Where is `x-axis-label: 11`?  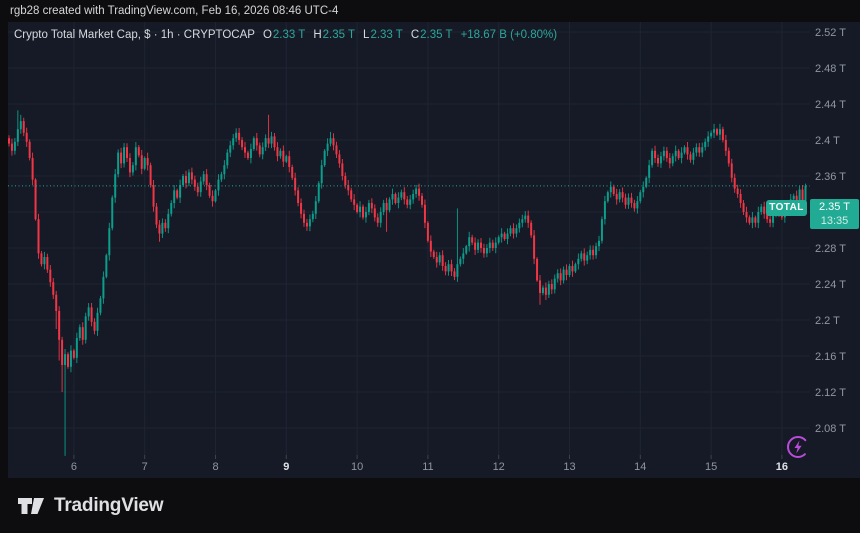
x-axis-label: 11 is located at coordinates (427, 467).